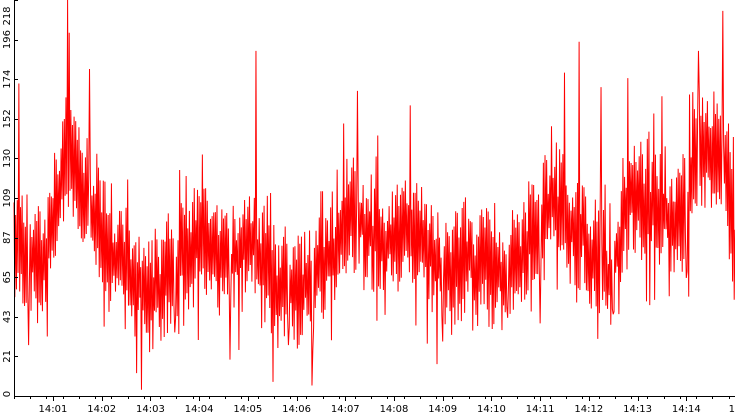  What do you see at coordinates (7, 39) in the screenshot?
I see `y-tick-label: 196` at bounding box center [7, 39].